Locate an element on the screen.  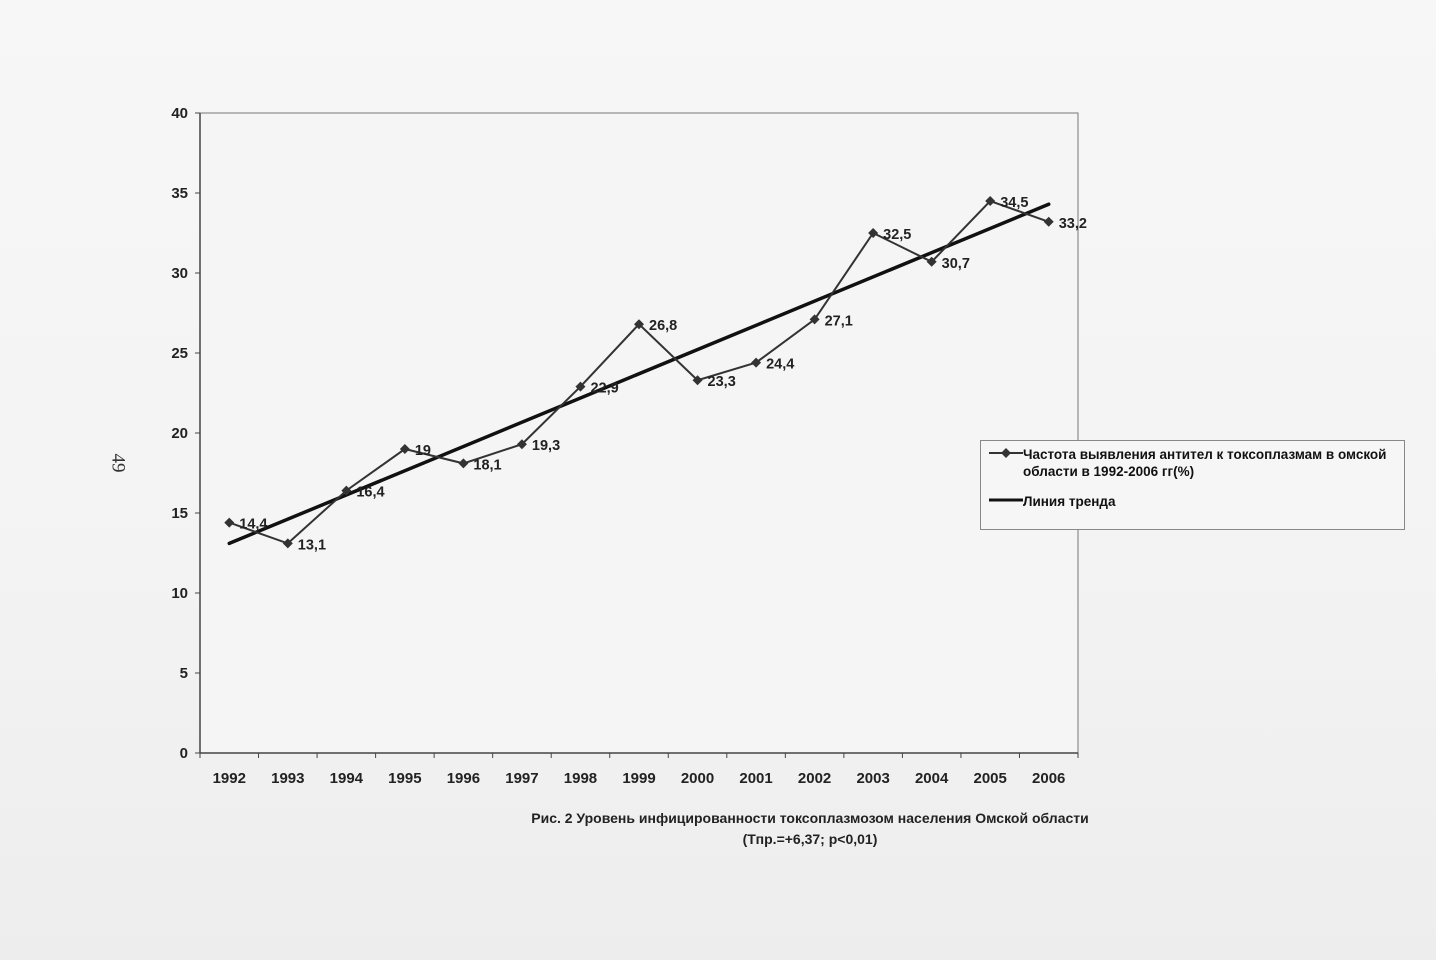
y-tick-label: 35 is located at coordinates (179, 193).